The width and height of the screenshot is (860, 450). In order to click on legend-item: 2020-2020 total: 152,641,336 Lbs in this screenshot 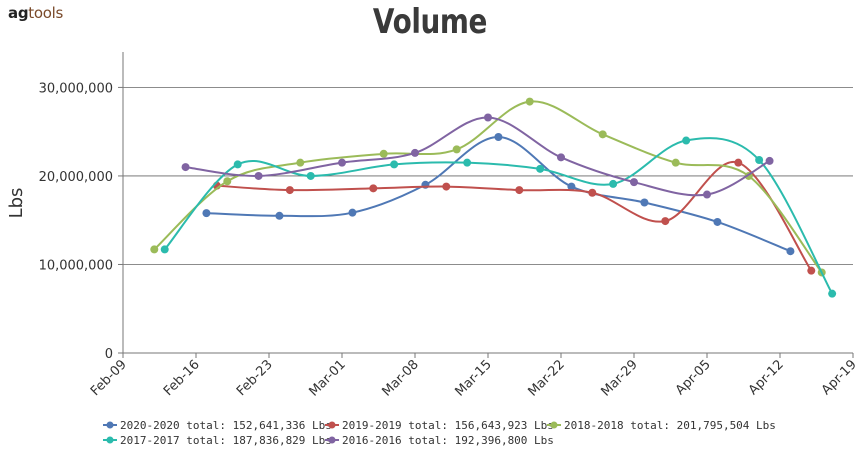, I will do `click(217, 425)`.